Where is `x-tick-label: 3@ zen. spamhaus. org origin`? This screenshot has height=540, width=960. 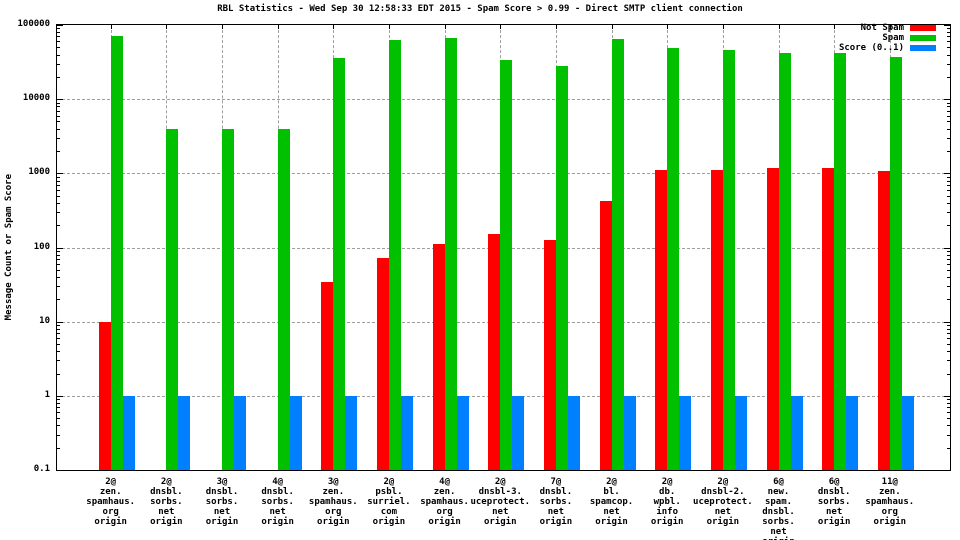
x-tick-label: 3@ zen. spamhaus. org origin is located at coordinates (333, 502).